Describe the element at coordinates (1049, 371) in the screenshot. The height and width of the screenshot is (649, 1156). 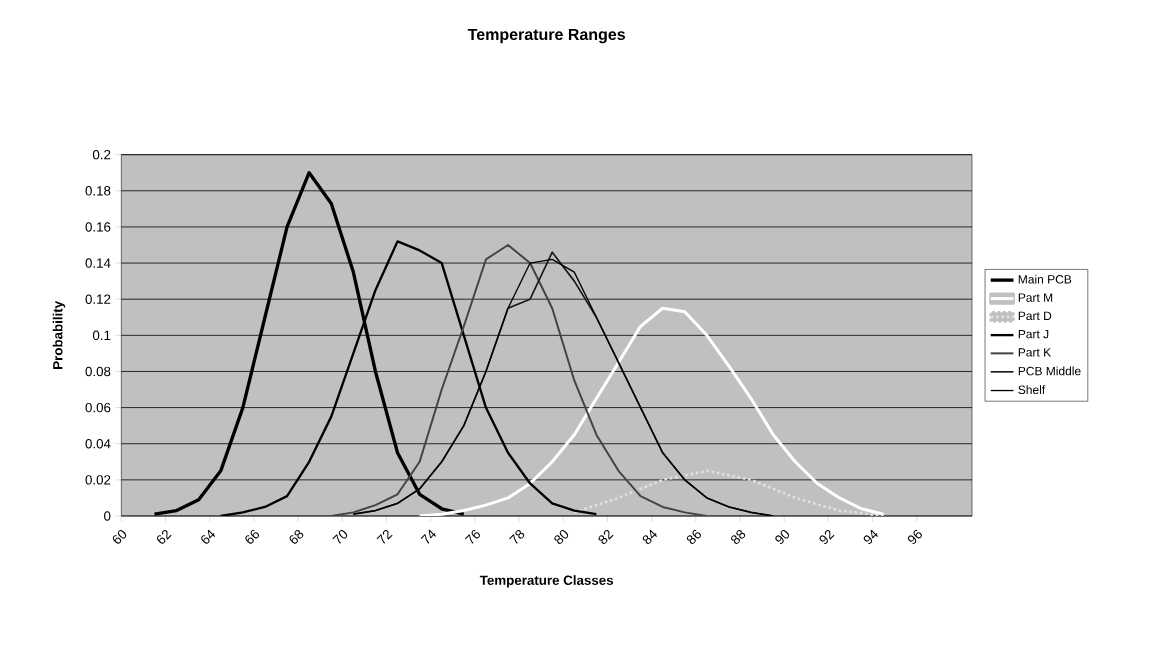
I see `legend-label: PCB Middle` at that location.